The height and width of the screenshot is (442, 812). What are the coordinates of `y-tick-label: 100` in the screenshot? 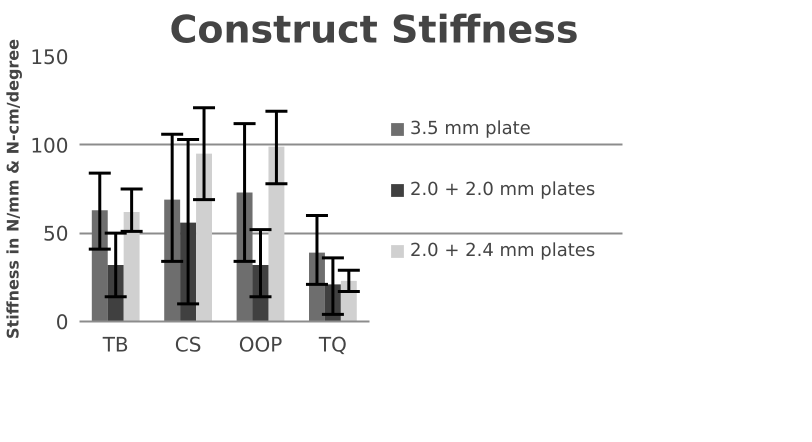 It's located at (49, 145).